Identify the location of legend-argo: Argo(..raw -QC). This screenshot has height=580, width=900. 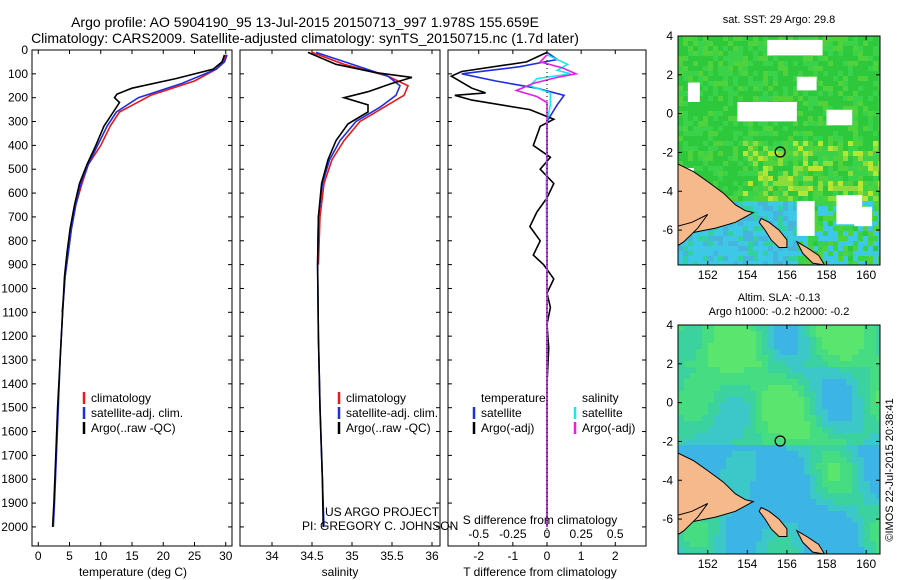
(388, 428).